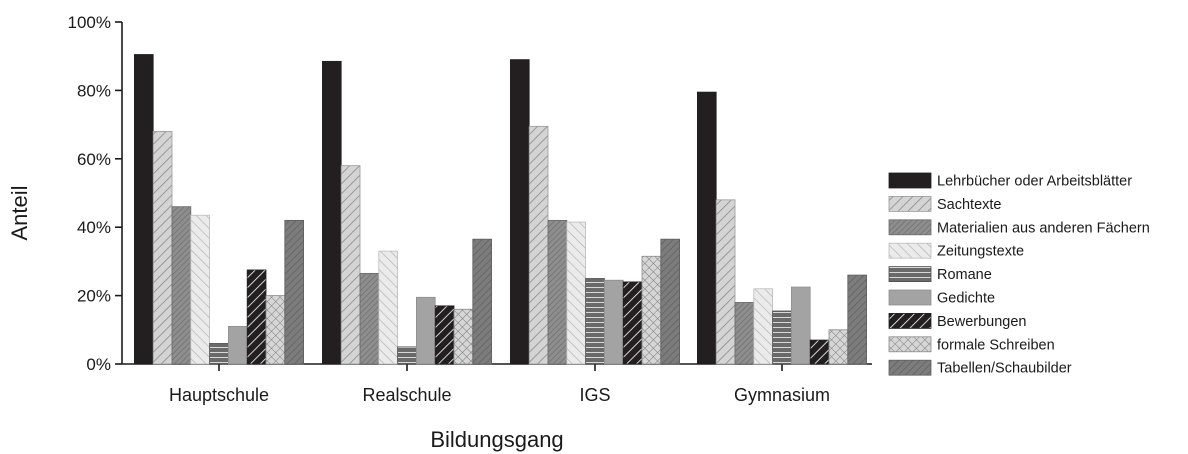  What do you see at coordinates (407, 355) in the screenshot?
I see `bar-realschule-romane` at bounding box center [407, 355].